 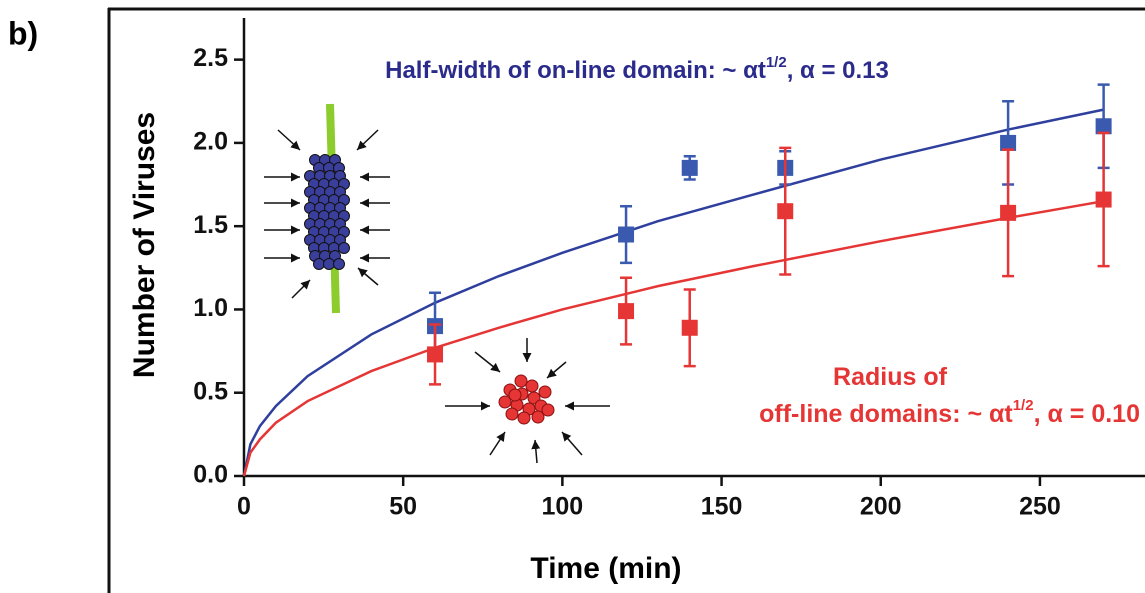 I want to click on x-tick-label: 150, so click(x=722, y=507).